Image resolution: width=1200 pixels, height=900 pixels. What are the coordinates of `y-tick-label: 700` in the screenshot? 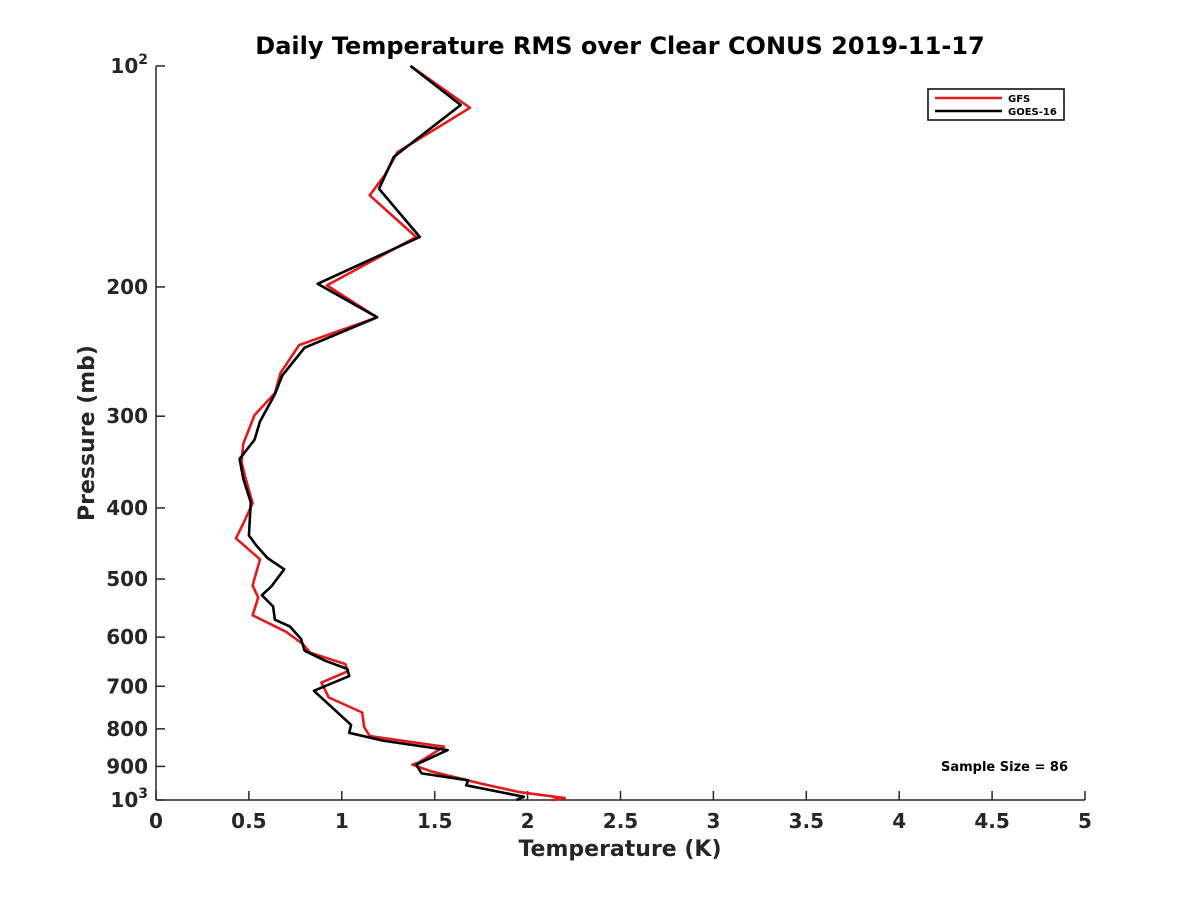 It's located at (127, 686).